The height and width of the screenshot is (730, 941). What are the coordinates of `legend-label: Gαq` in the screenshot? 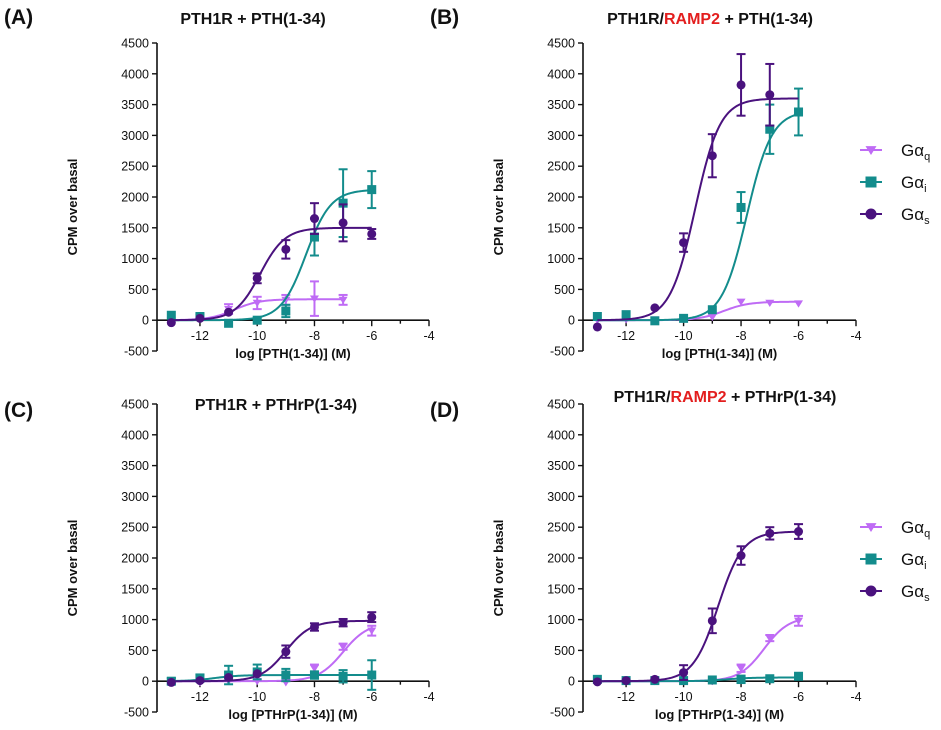 It's located at (915, 529).